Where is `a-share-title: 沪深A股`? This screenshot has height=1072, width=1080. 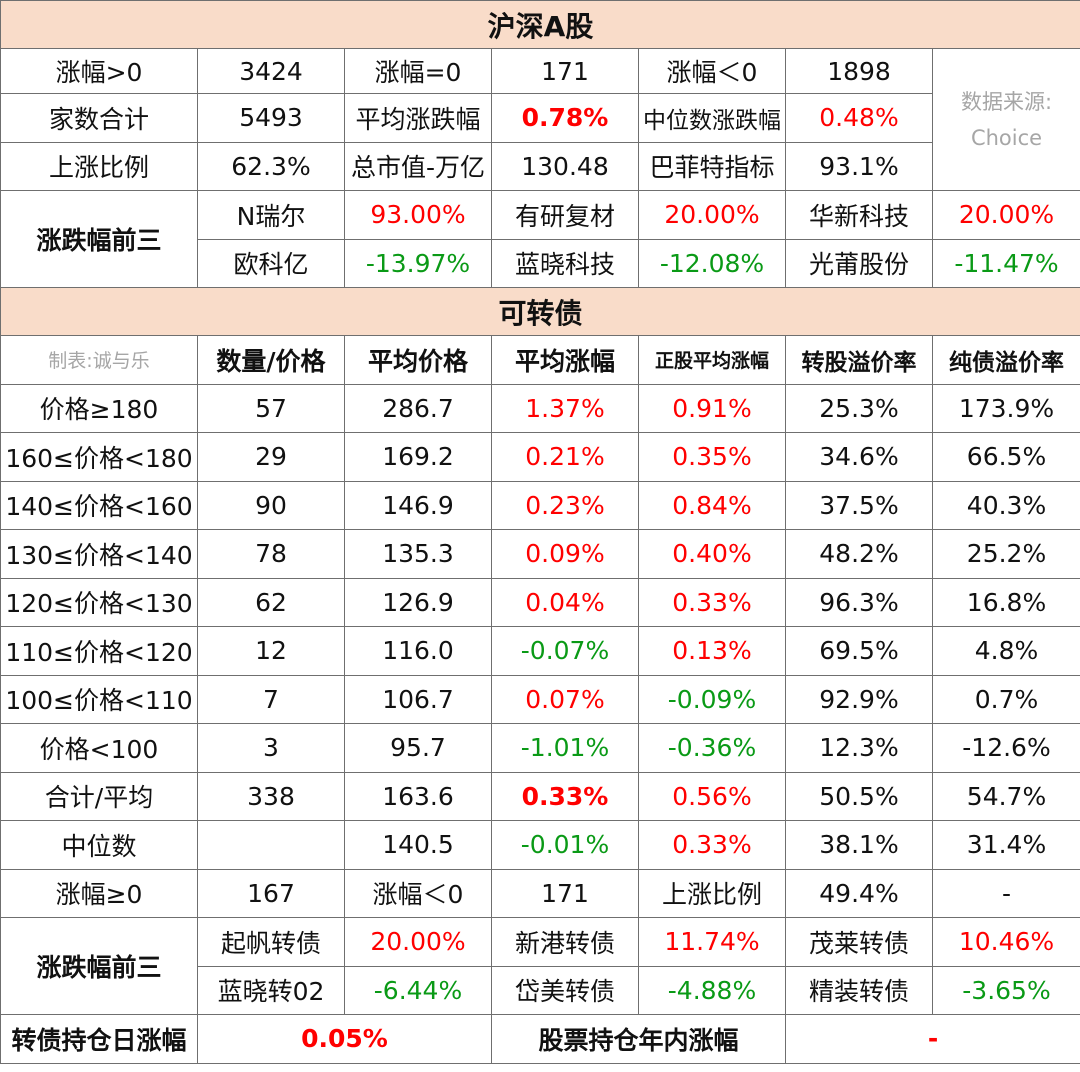
a-share-title: 沪深A股 is located at coordinates (540, 24).